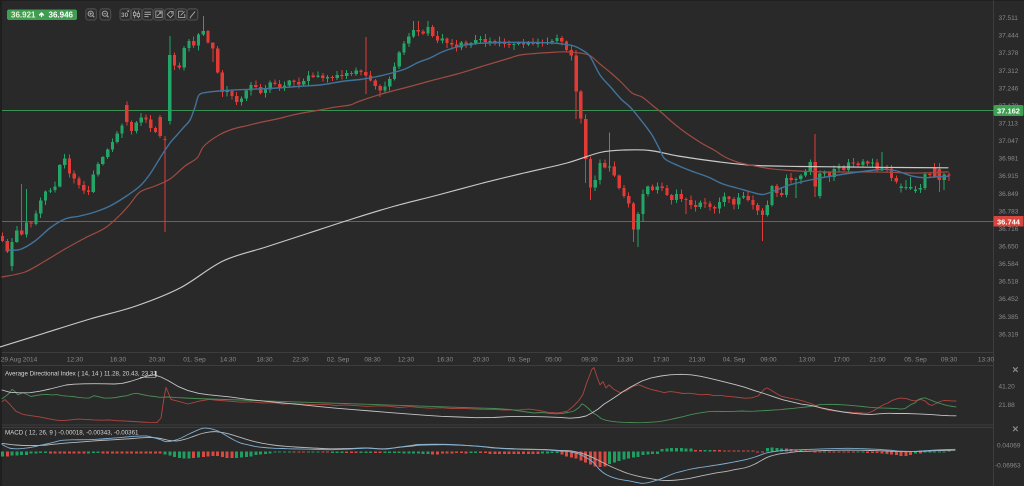 Image resolution: width=1024 pixels, height=486 pixels. Describe the element at coordinates (338, 360) in the screenshot. I see `svg-text: 02. Sep` at that location.